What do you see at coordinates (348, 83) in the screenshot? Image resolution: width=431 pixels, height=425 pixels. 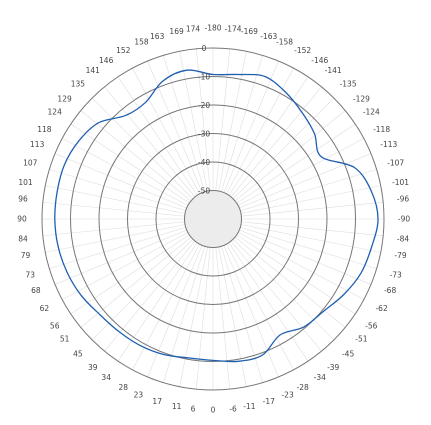 I see `angular-tick-label: -135` at bounding box center [348, 83].